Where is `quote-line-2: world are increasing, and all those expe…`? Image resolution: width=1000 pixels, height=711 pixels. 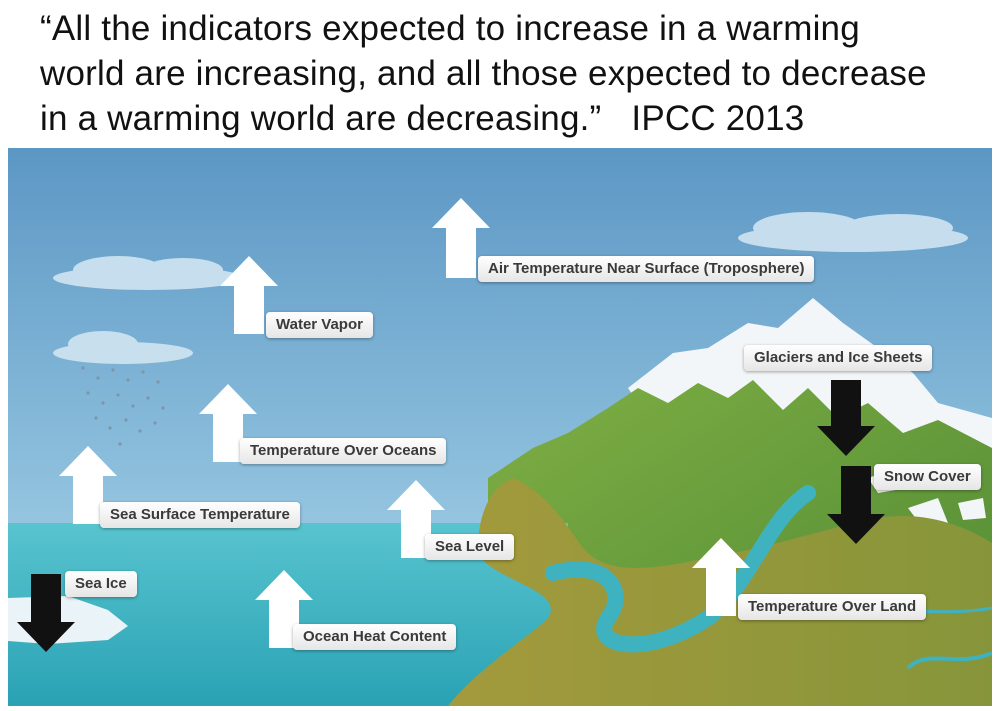
quote-line-2: world are increasing, and all those expe… is located at coordinates (483, 73).